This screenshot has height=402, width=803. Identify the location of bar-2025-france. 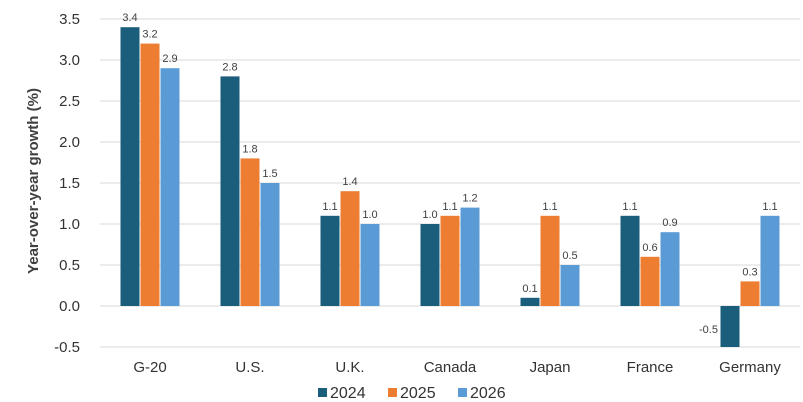
(650, 281).